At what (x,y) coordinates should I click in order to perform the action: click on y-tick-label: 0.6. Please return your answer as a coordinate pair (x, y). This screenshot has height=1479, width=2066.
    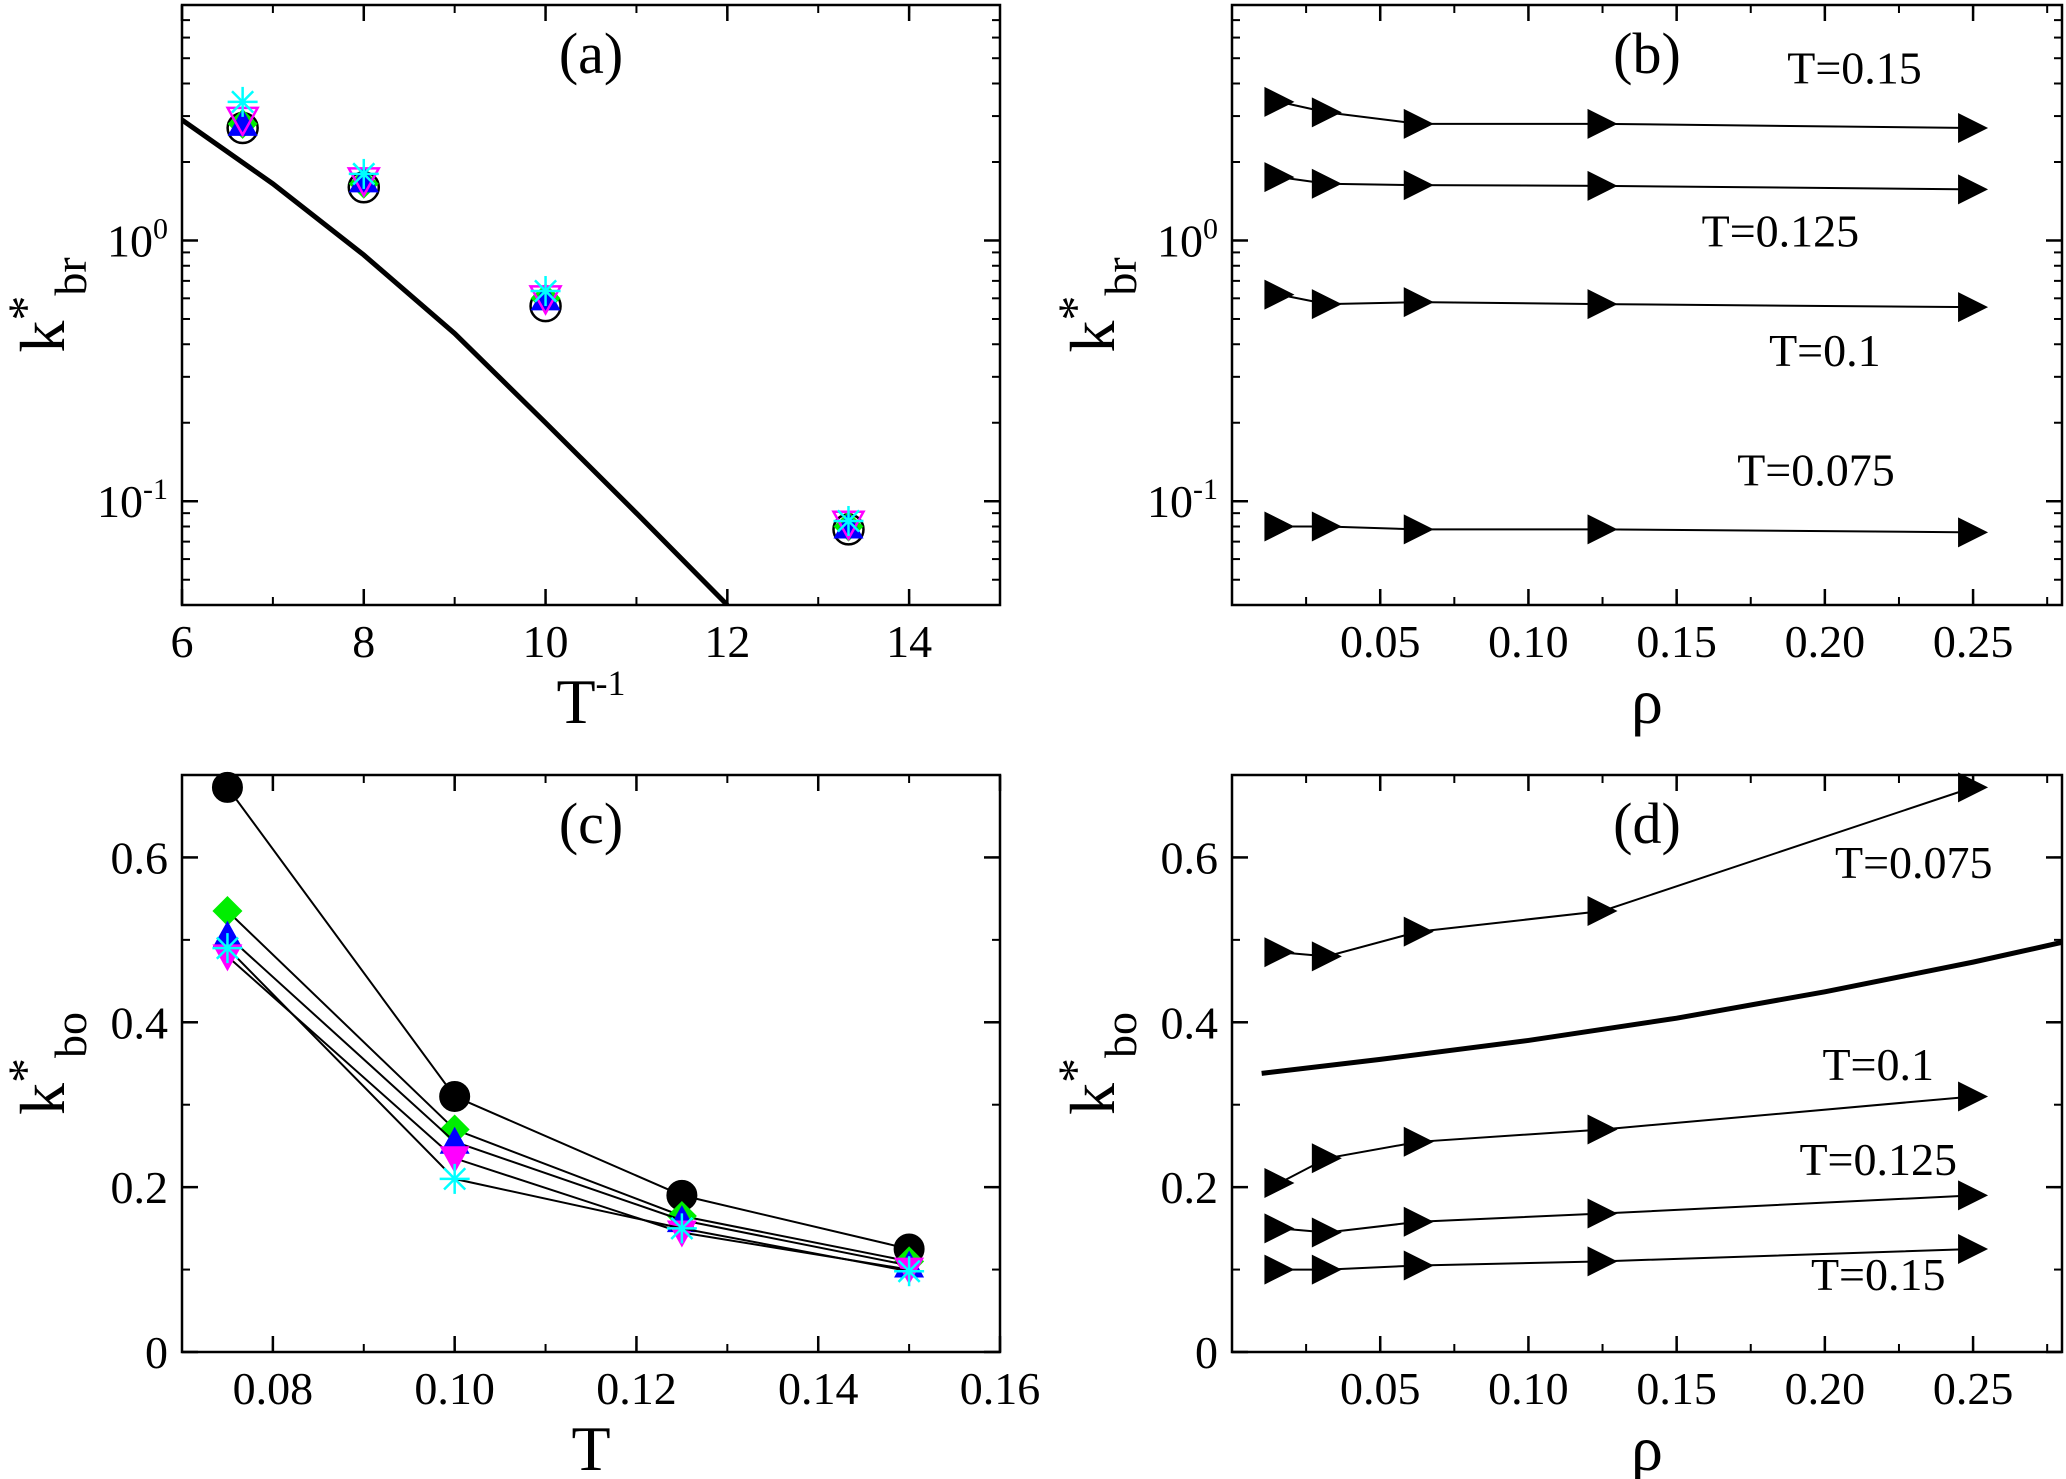
    Looking at the image, I should click on (140, 857).